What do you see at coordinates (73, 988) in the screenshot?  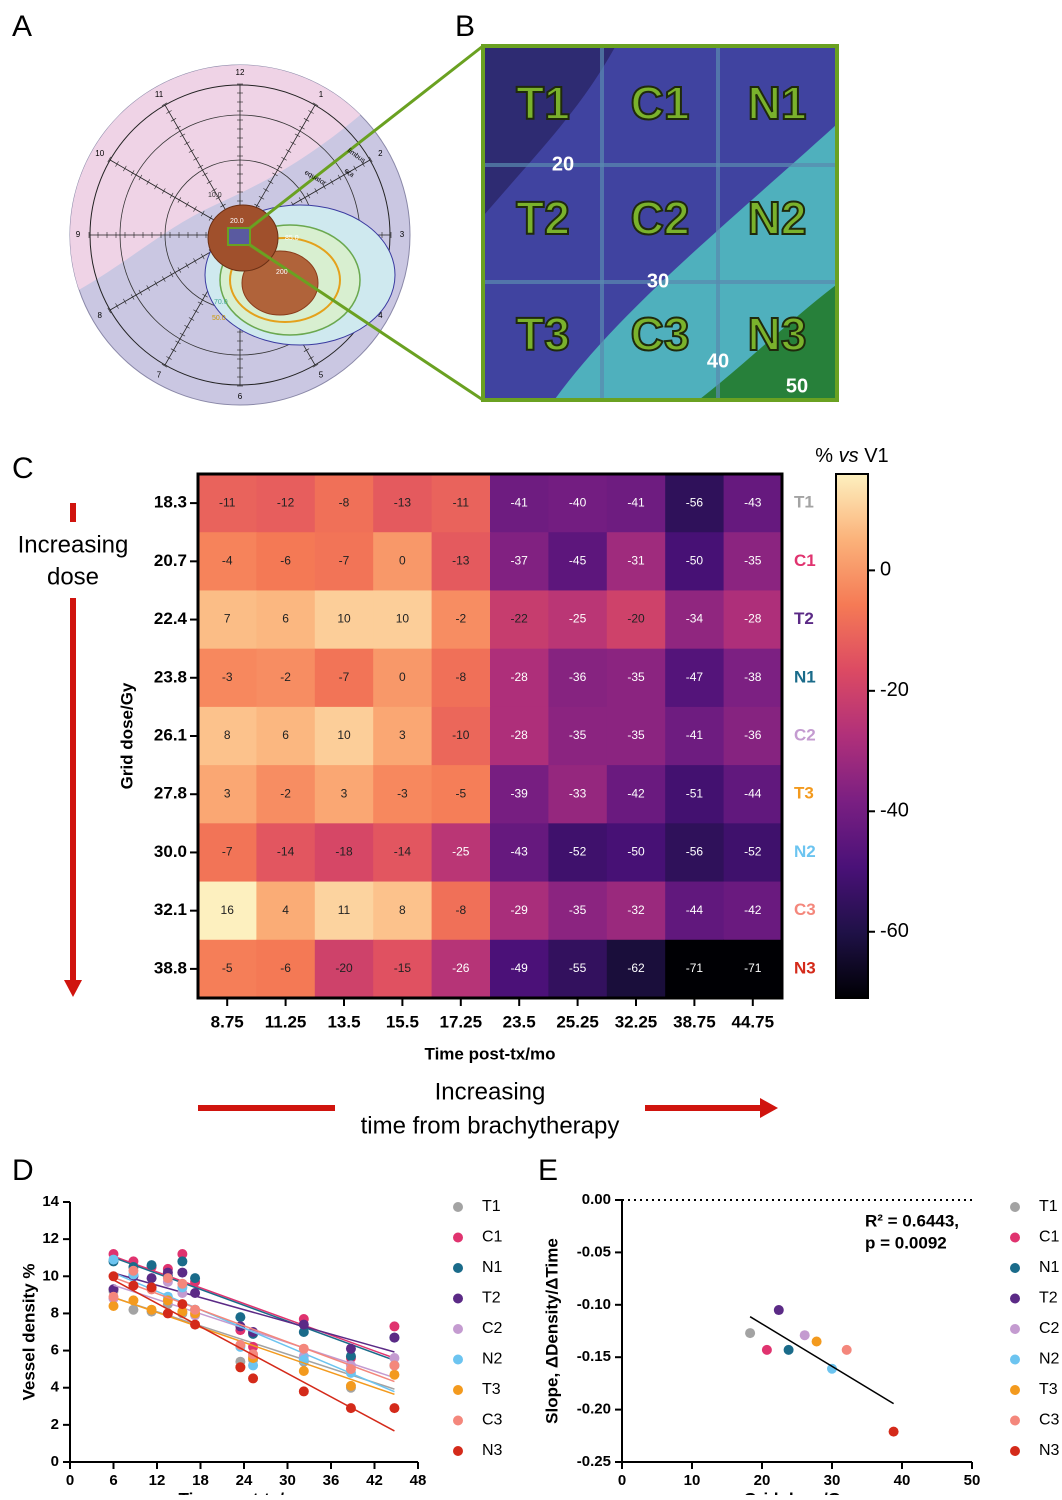 I see `arrow-head` at bounding box center [73, 988].